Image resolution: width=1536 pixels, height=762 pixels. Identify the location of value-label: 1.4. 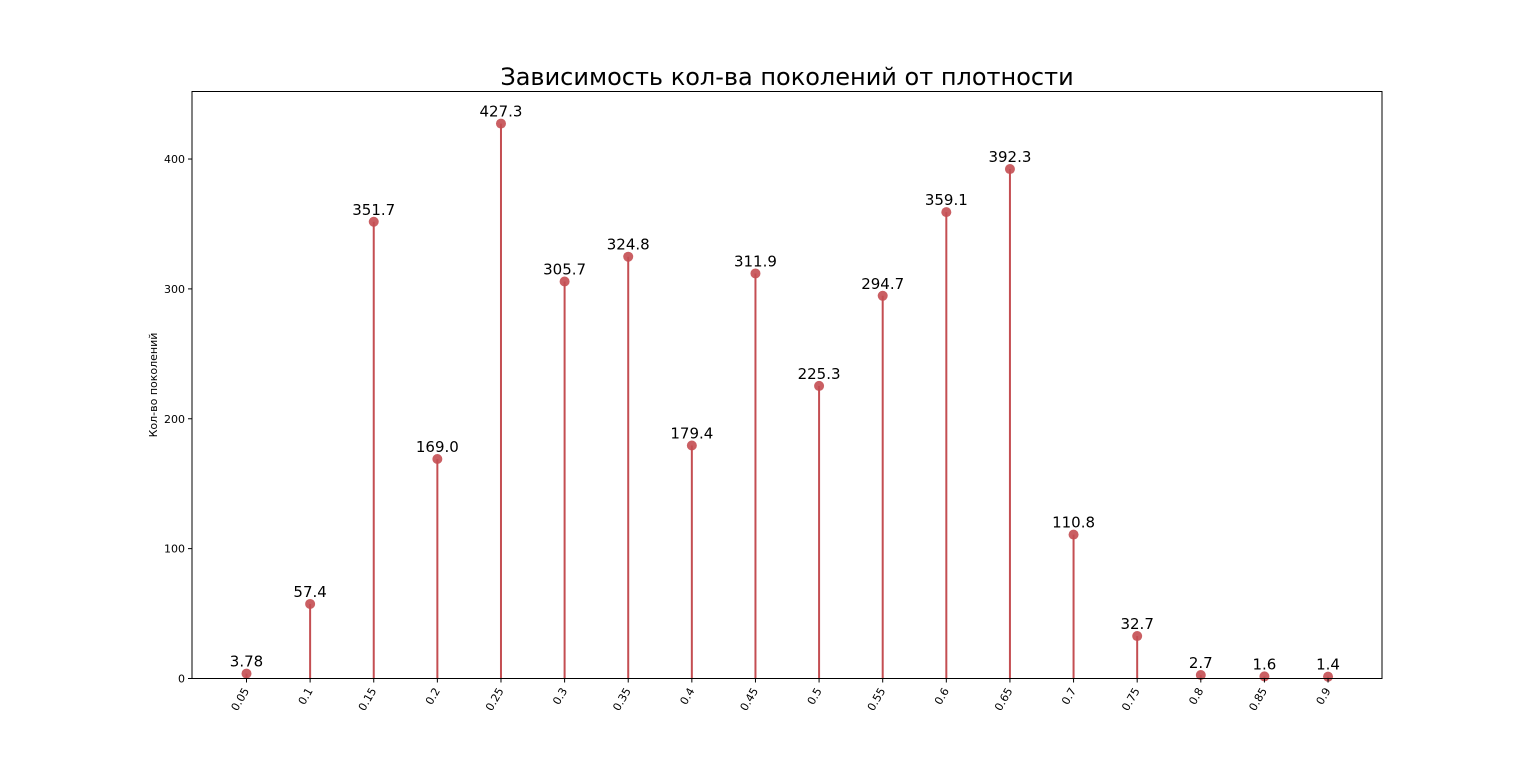
(1328, 665).